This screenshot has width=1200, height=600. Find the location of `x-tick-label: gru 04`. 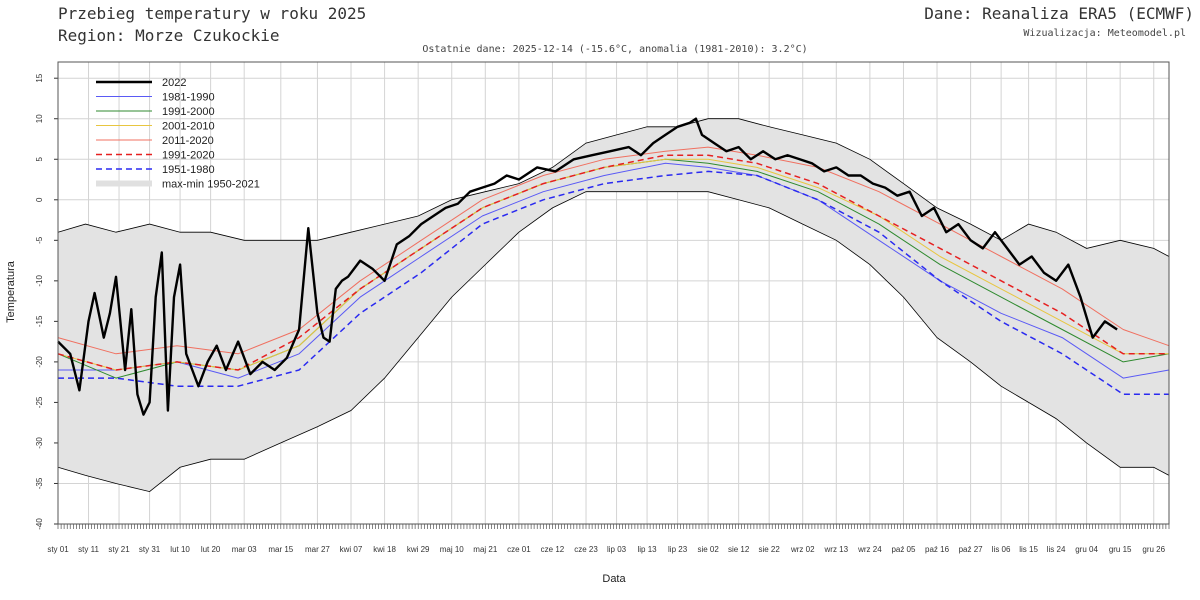

x-tick-label: gru 04 is located at coordinates (1086, 549).